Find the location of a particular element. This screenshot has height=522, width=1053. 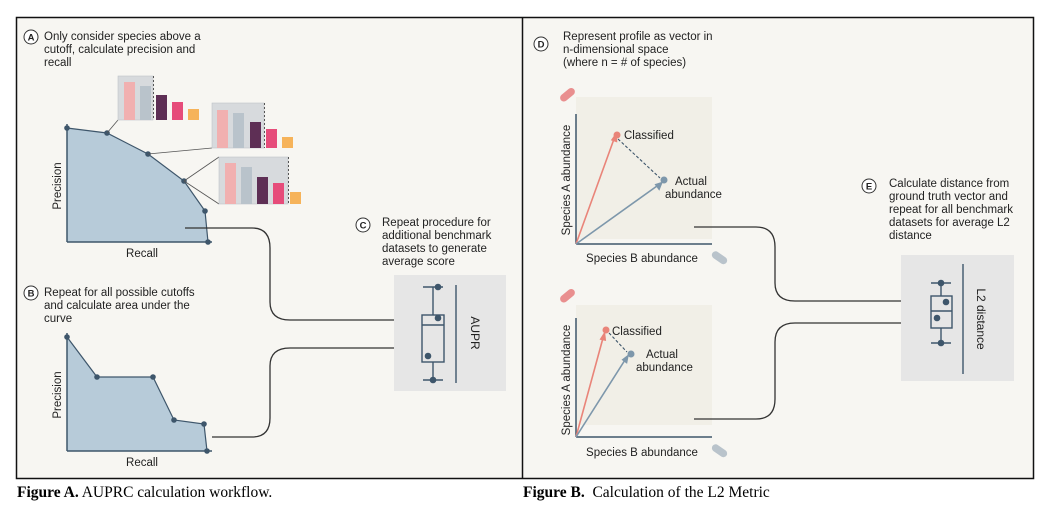

aupr-label: AUPR is located at coordinates (475, 333).